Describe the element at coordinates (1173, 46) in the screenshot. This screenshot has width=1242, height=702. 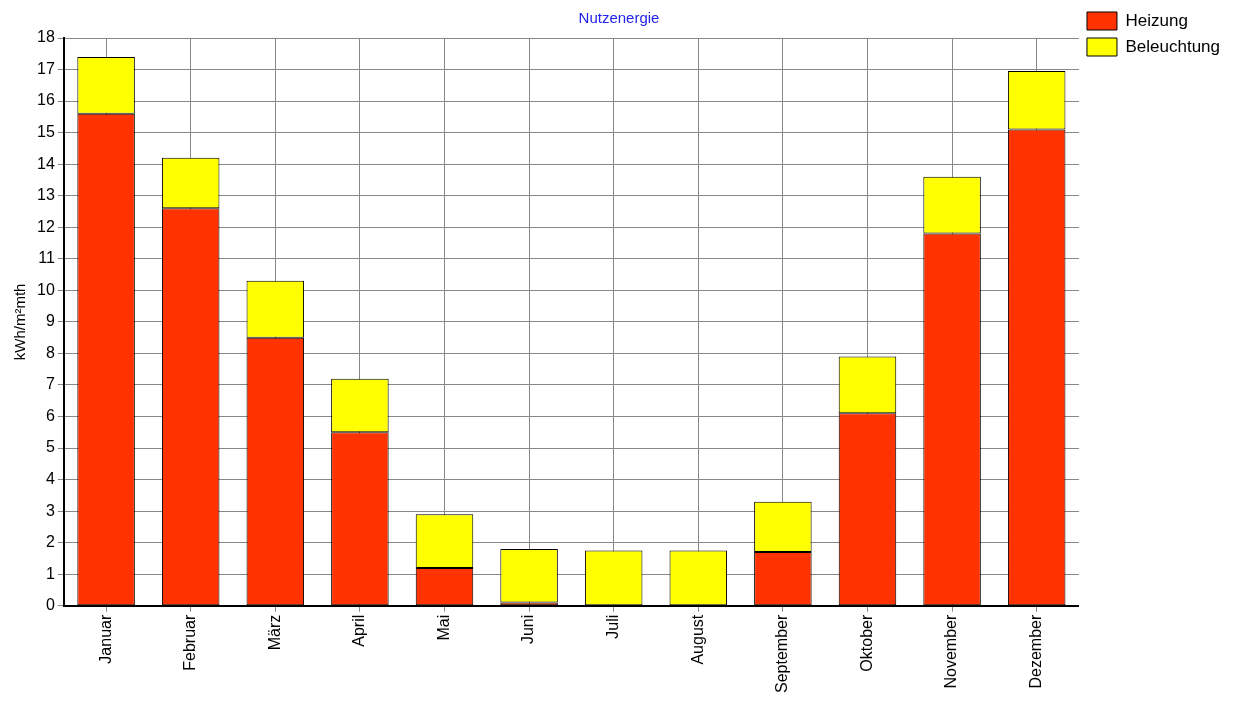
I see `legend-label: Beleuchtung` at that location.